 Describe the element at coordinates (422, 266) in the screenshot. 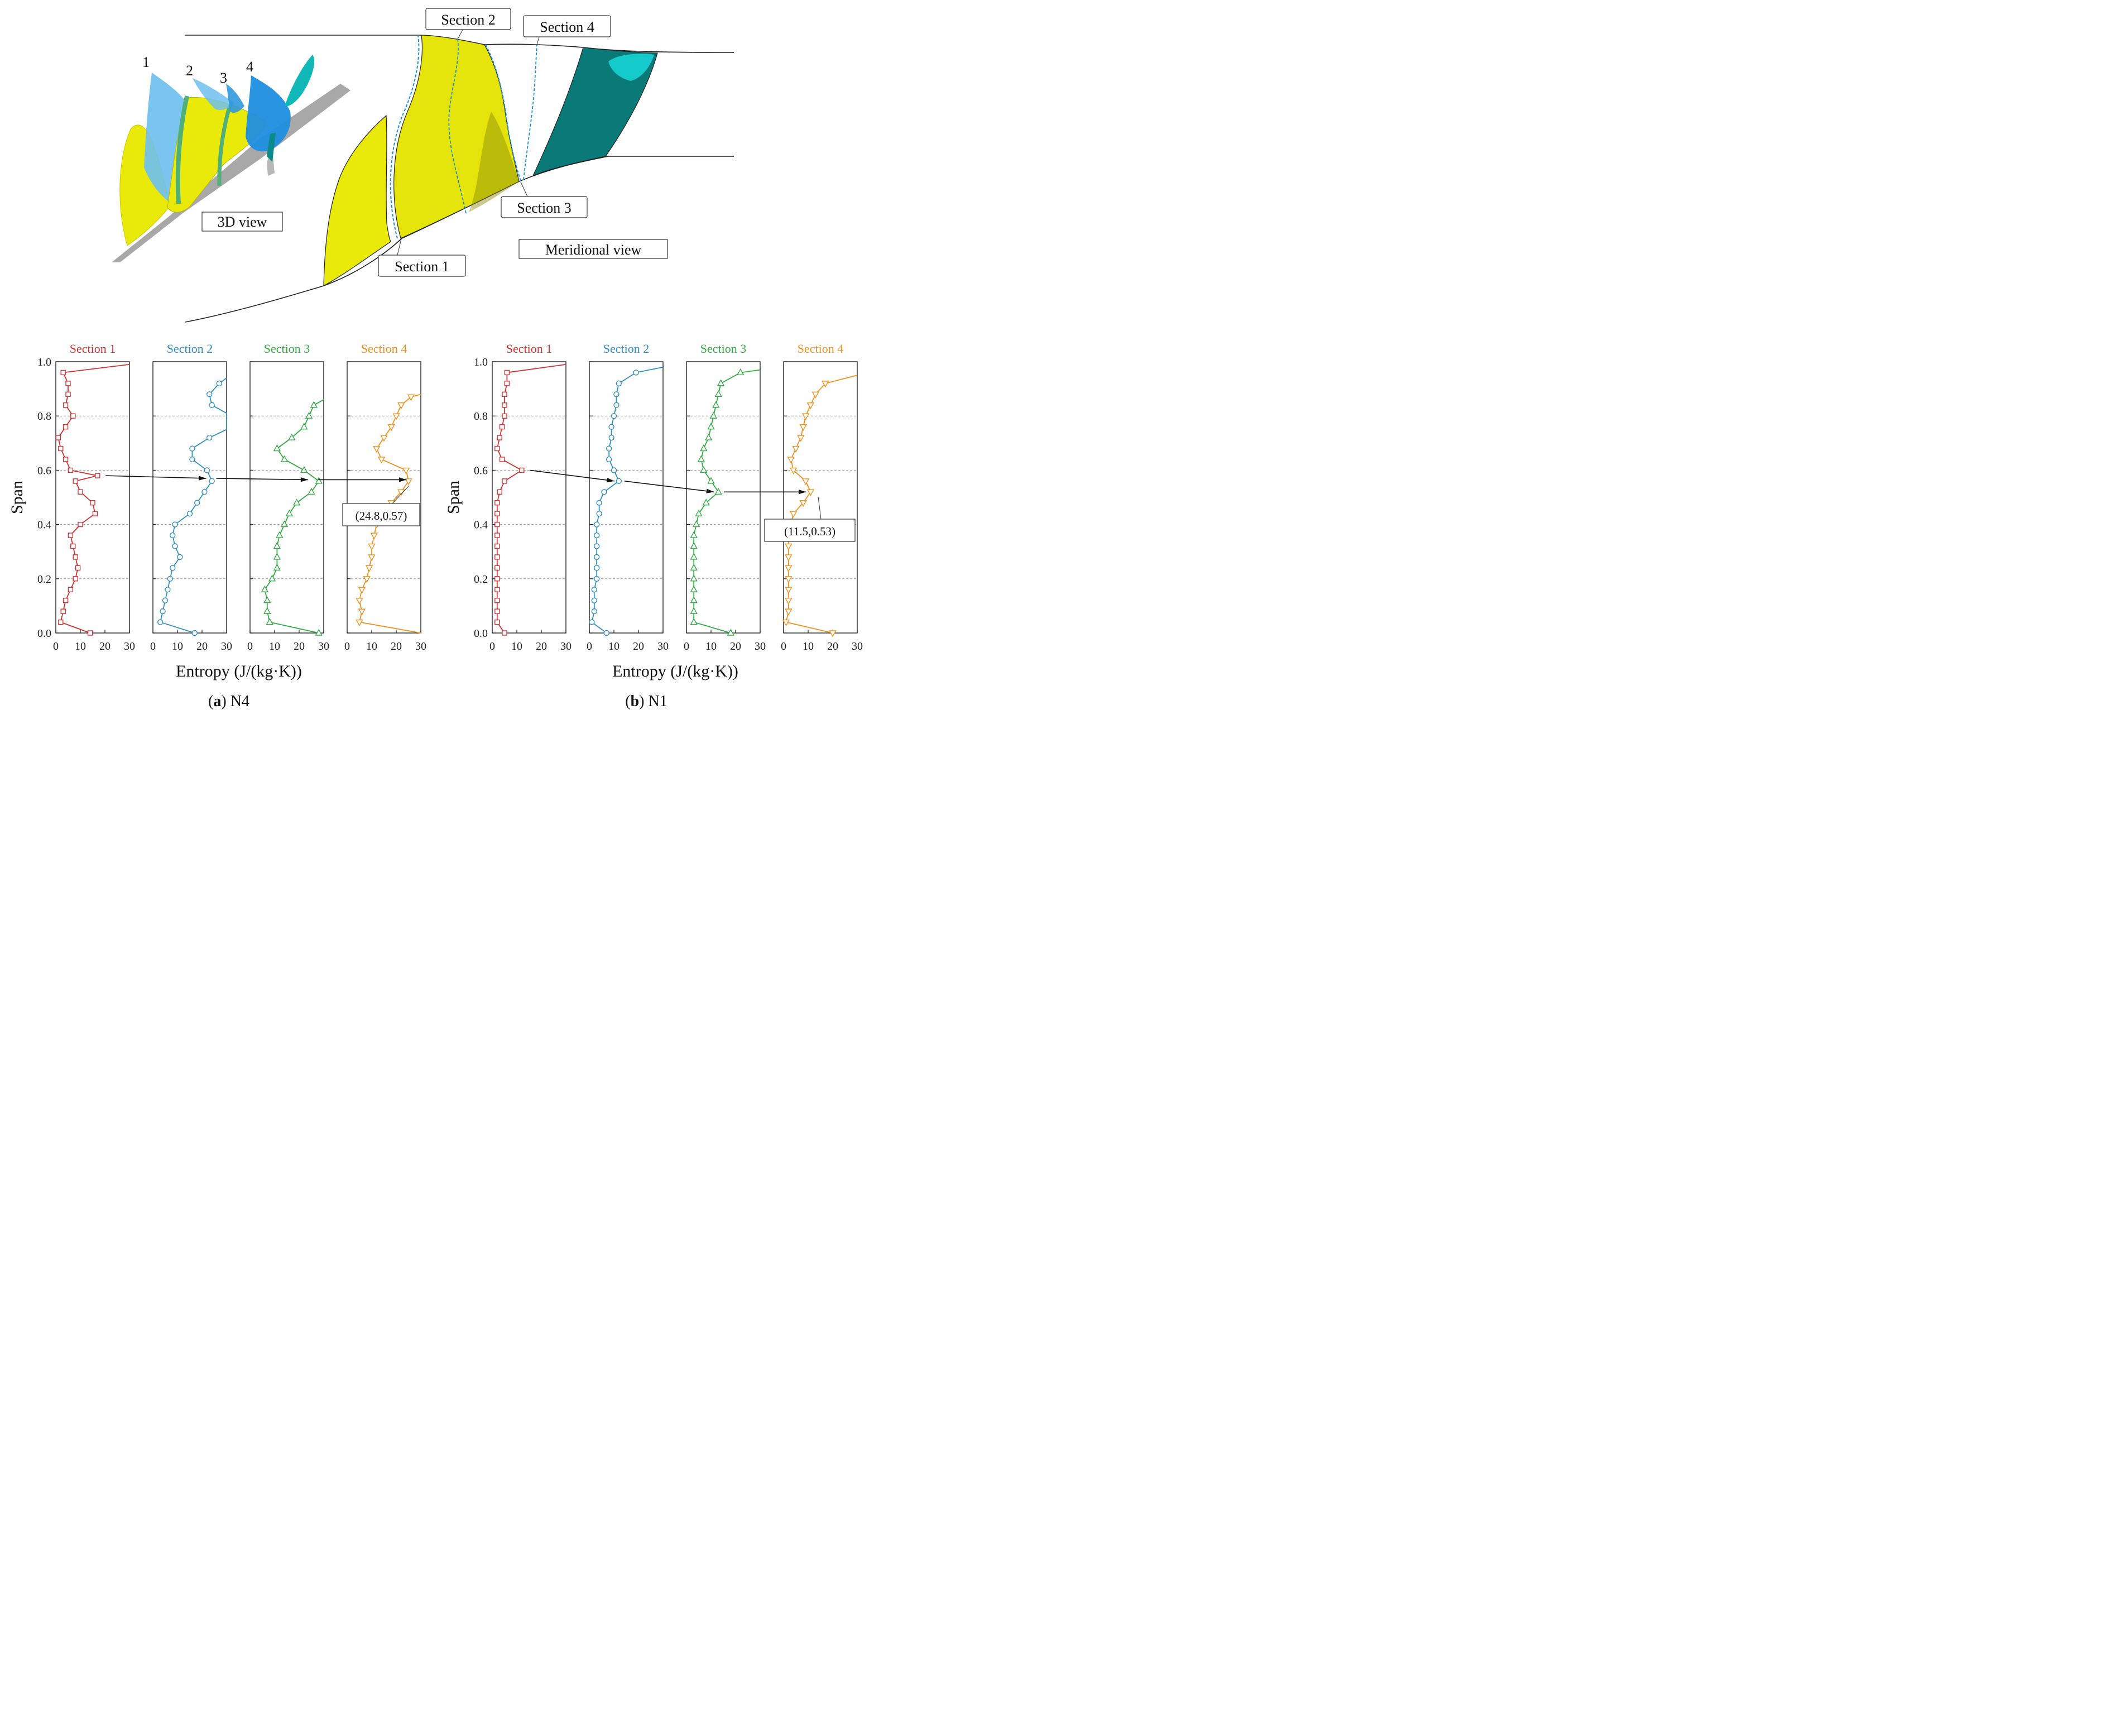

I see `callout-section-1-box` at that location.